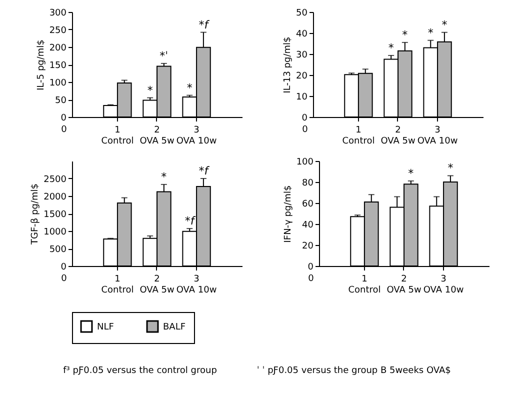 The height and width of the screenshot is (400, 514). What do you see at coordinates (164, 55) in the screenshot?
I see `annotation: *ˈ` at bounding box center [164, 55].